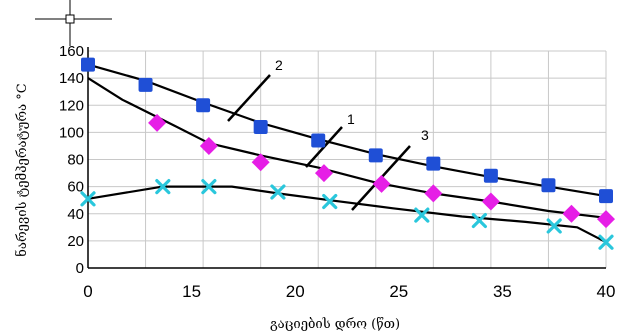 The width and height of the screenshot is (620, 333). I want to click on x-tick-label: 0, so click(87, 291).